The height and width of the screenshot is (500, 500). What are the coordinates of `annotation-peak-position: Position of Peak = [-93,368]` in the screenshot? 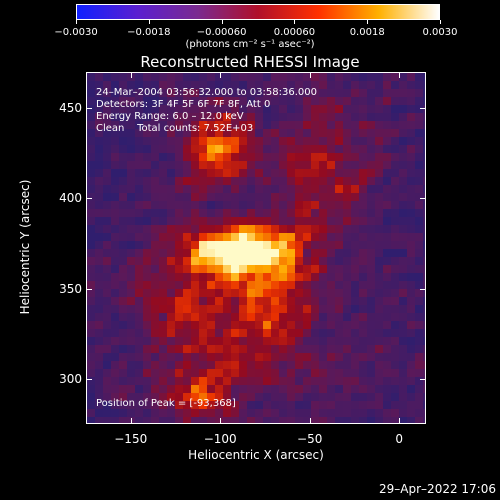 It's located at (166, 403).